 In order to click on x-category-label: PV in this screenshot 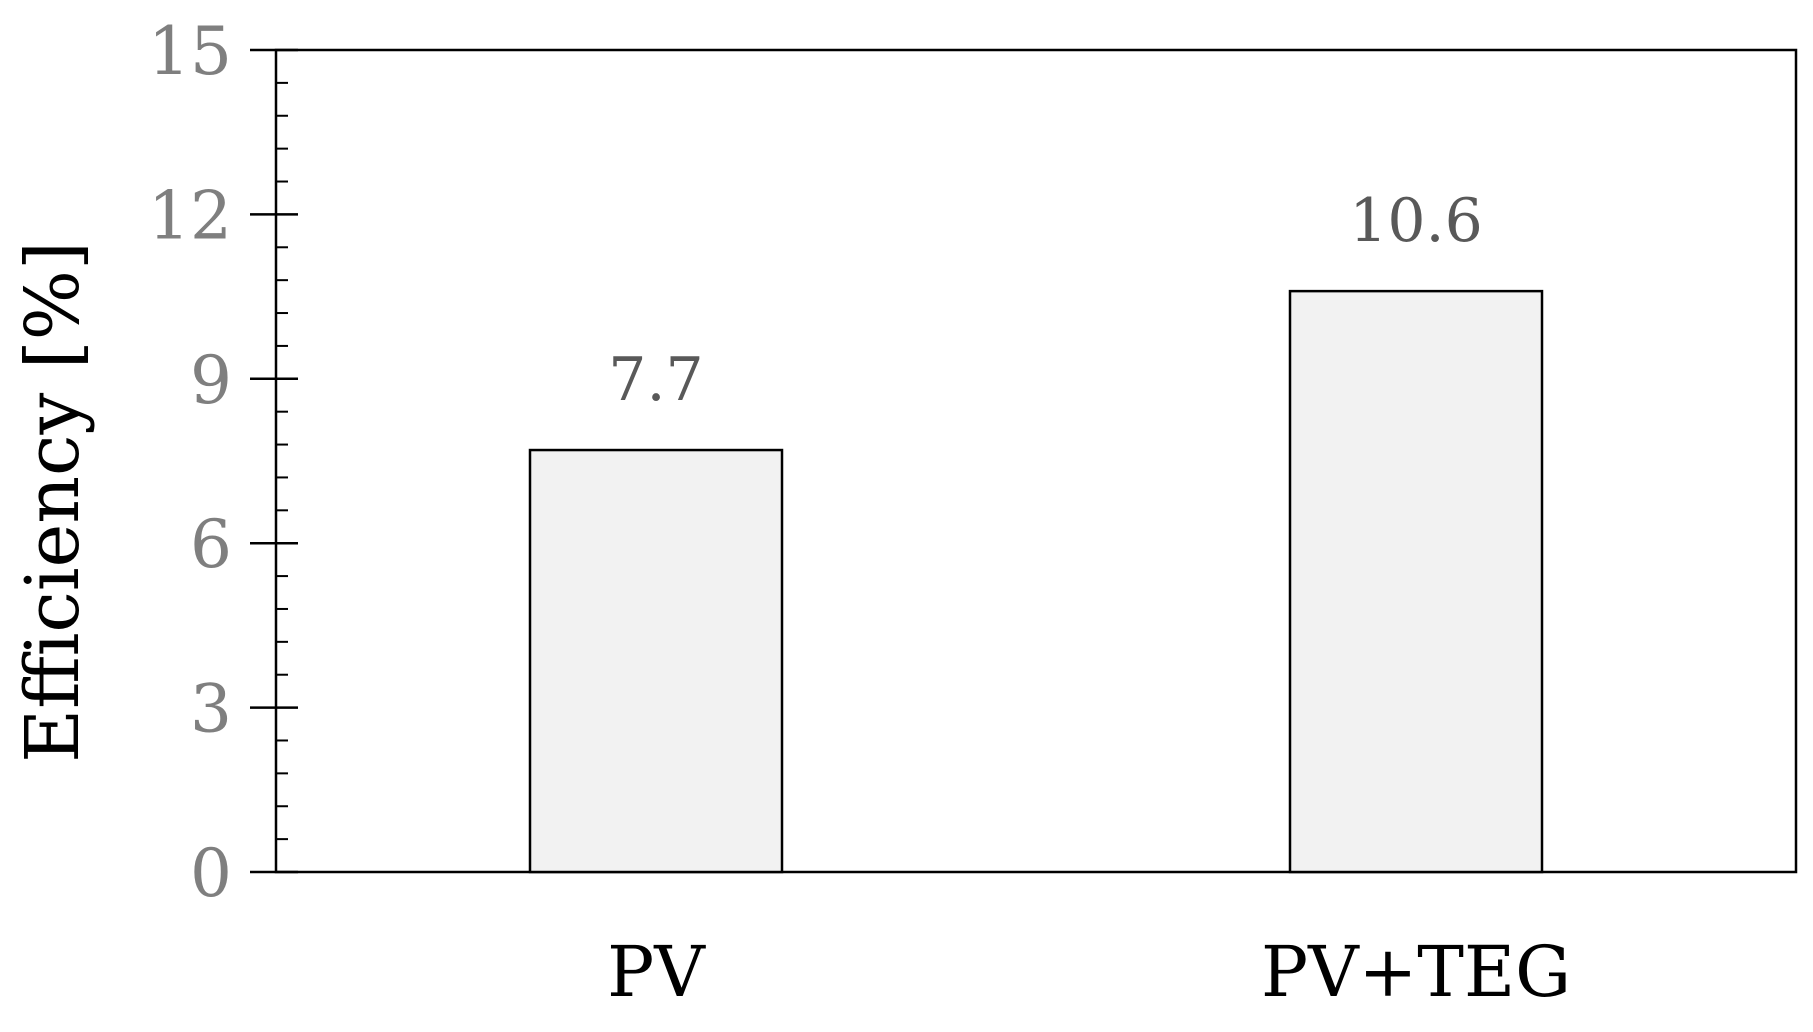, I will do `click(656, 972)`.